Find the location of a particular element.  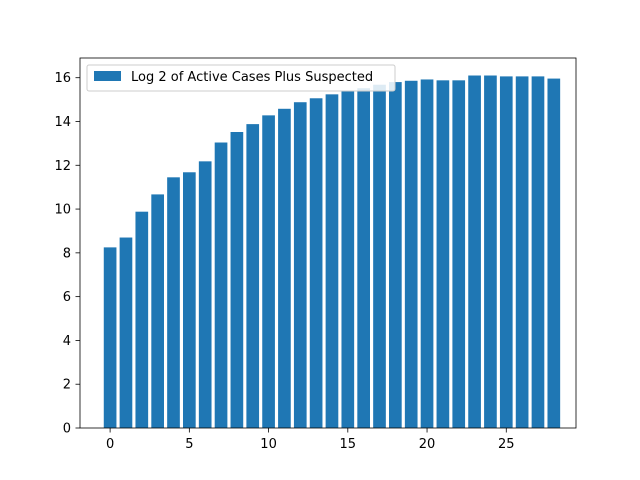

y-tick-label: 0 is located at coordinates (67, 429).